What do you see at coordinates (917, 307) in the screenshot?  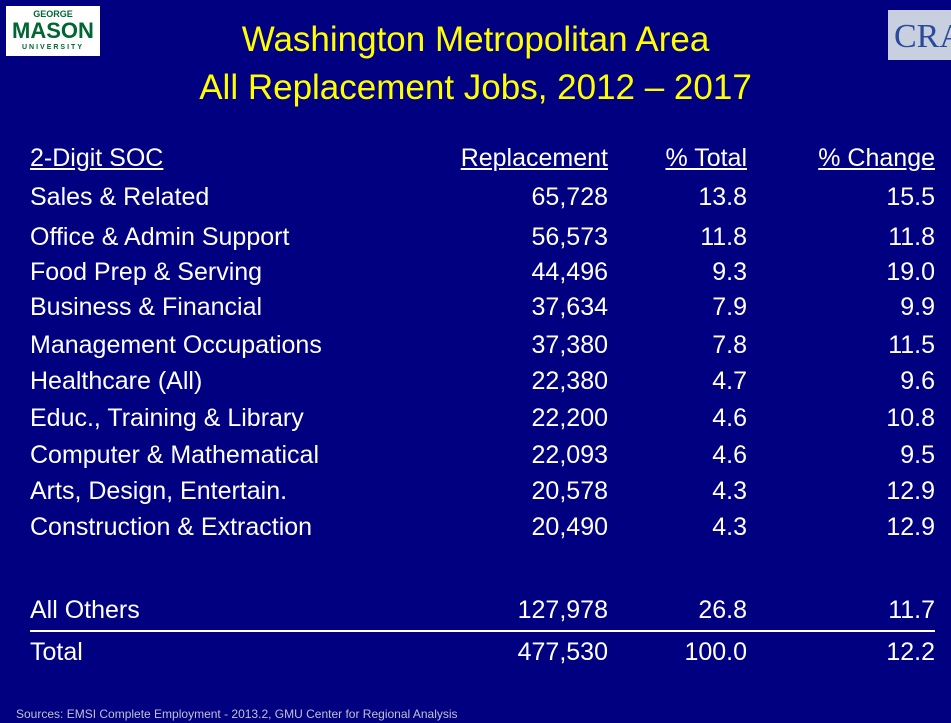 I see `cell: 9.9` at bounding box center [917, 307].